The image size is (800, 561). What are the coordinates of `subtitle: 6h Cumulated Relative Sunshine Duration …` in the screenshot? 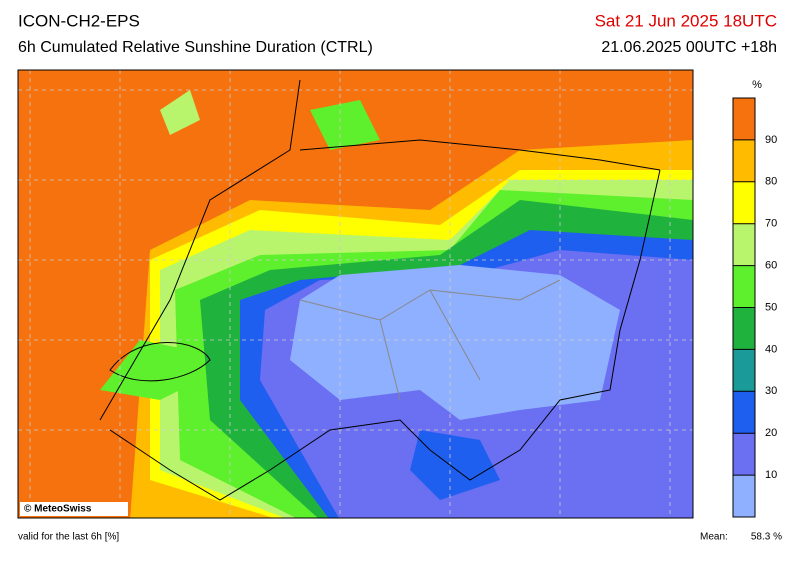 It's located at (195, 47).